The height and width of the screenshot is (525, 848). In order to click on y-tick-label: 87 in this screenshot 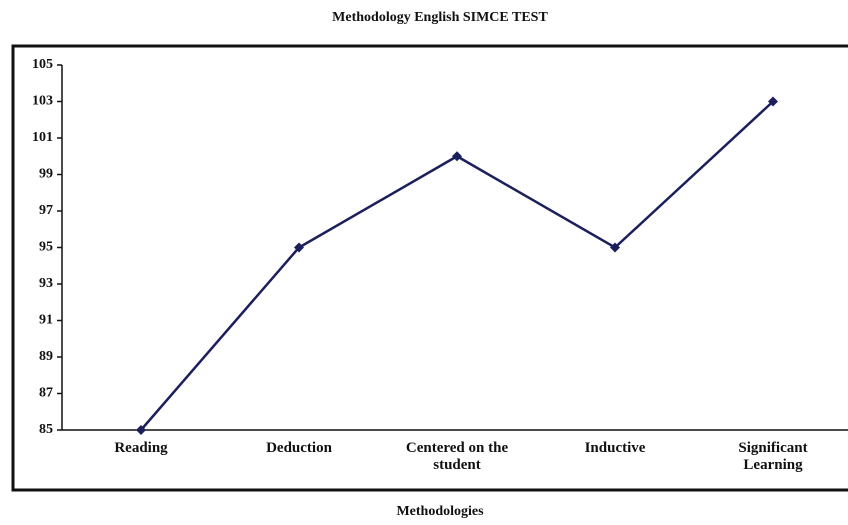, I will do `click(46, 393)`.